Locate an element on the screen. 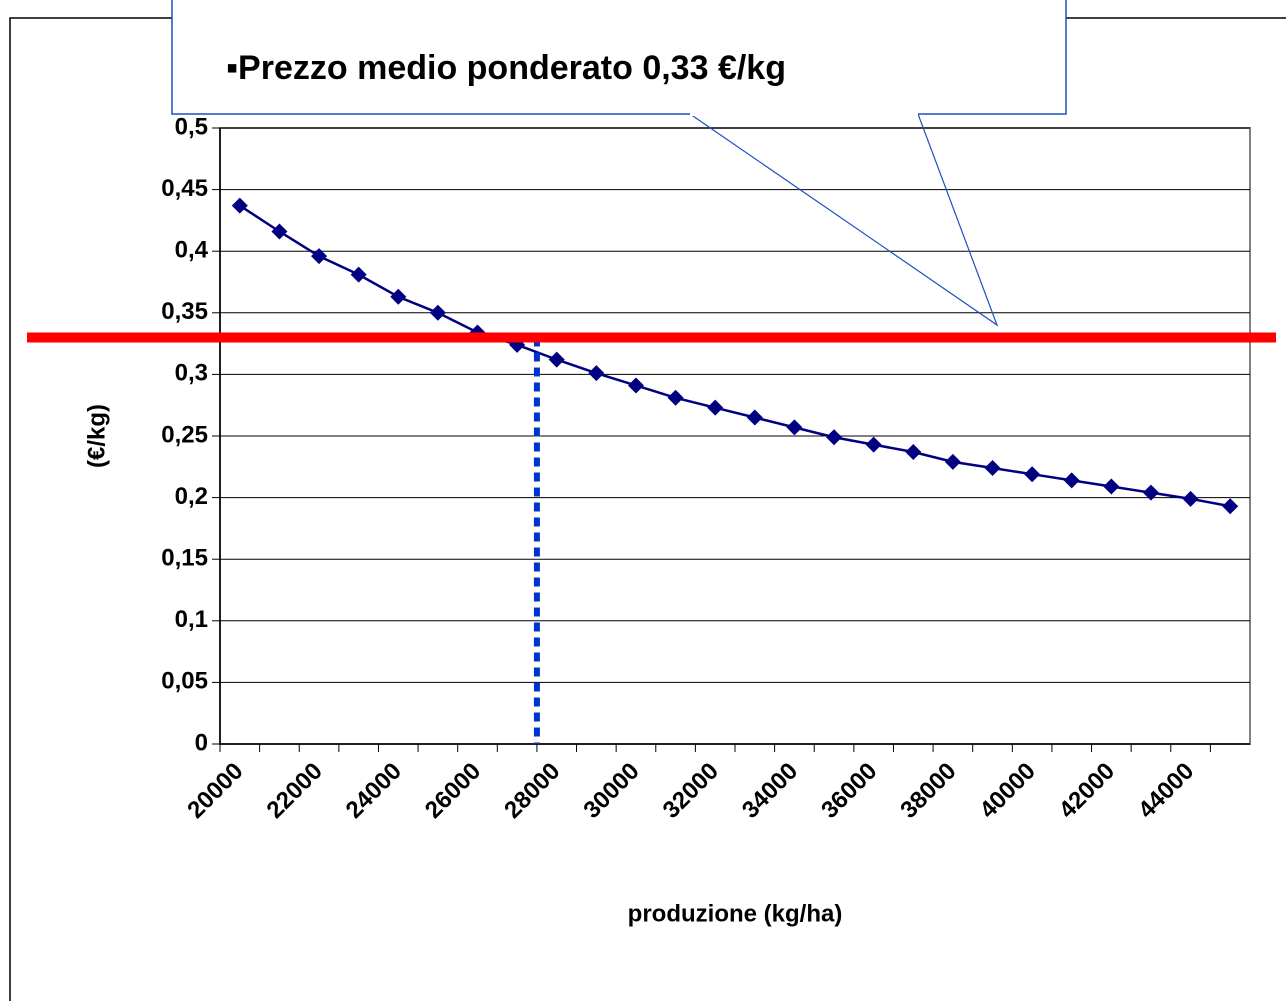 The height and width of the screenshot is (1001, 1286). y-tick-label: 0,45 is located at coordinates (184, 188).